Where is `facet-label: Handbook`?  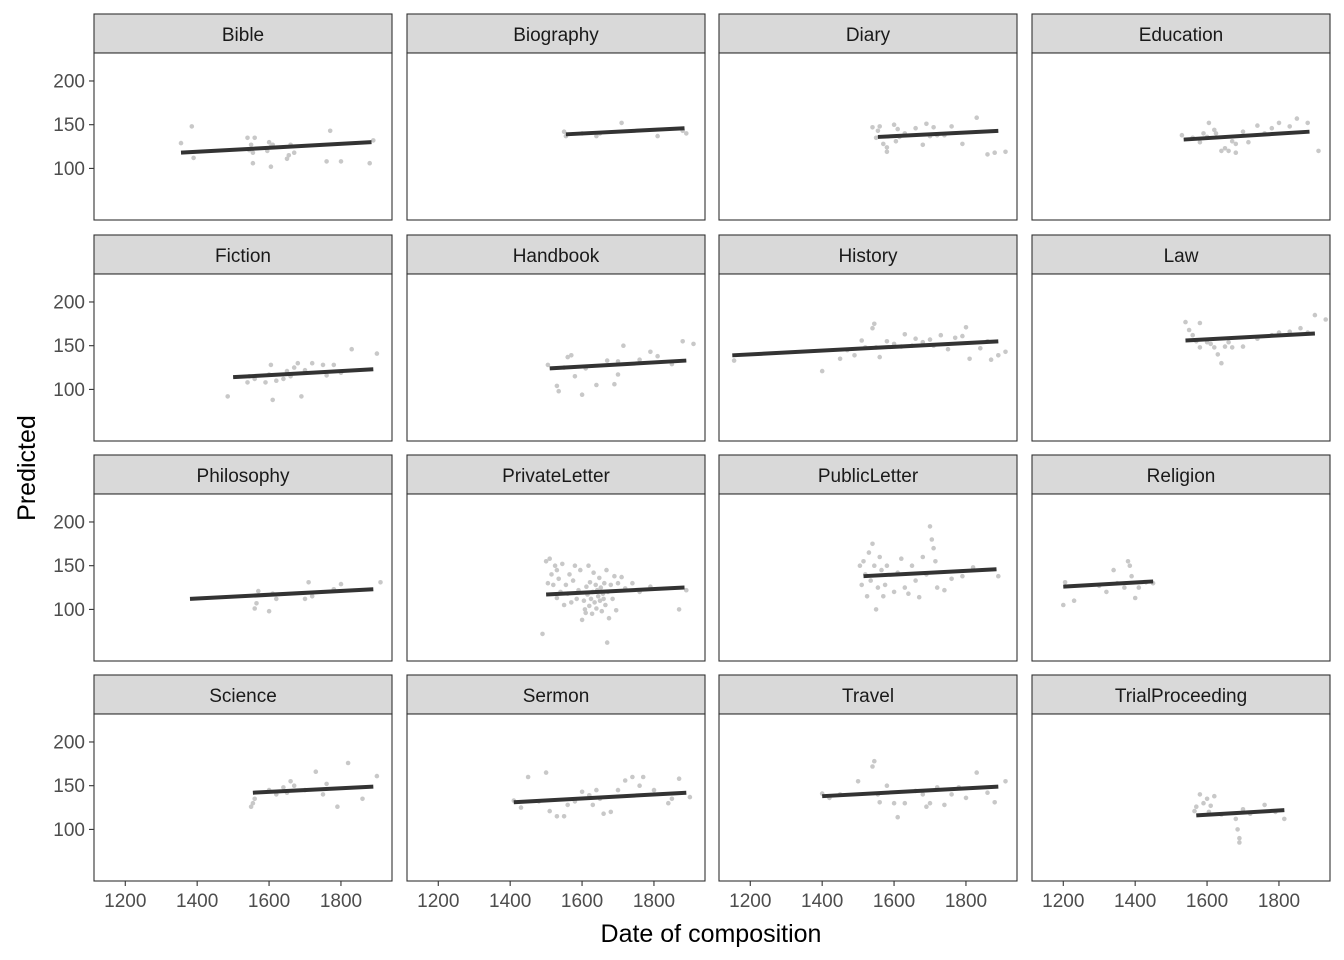
facet-label: Handbook is located at coordinates (556, 256).